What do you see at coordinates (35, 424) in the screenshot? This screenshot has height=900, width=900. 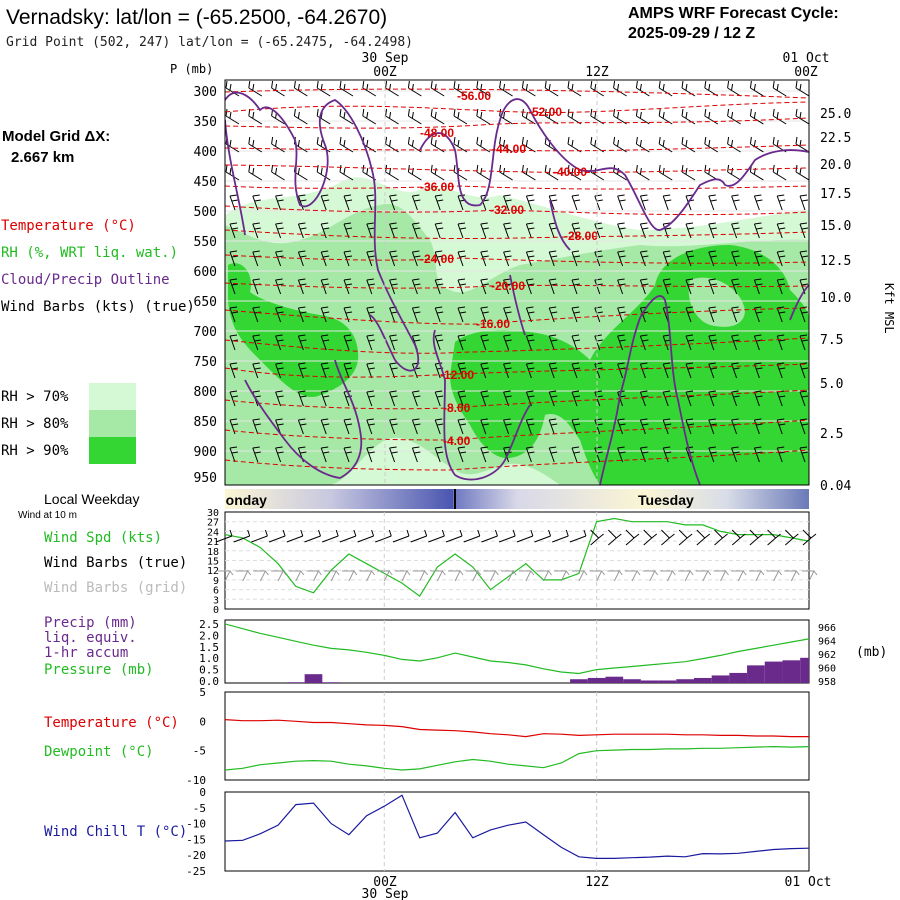 I see `rh80-label: RH > 80%` at bounding box center [35, 424].